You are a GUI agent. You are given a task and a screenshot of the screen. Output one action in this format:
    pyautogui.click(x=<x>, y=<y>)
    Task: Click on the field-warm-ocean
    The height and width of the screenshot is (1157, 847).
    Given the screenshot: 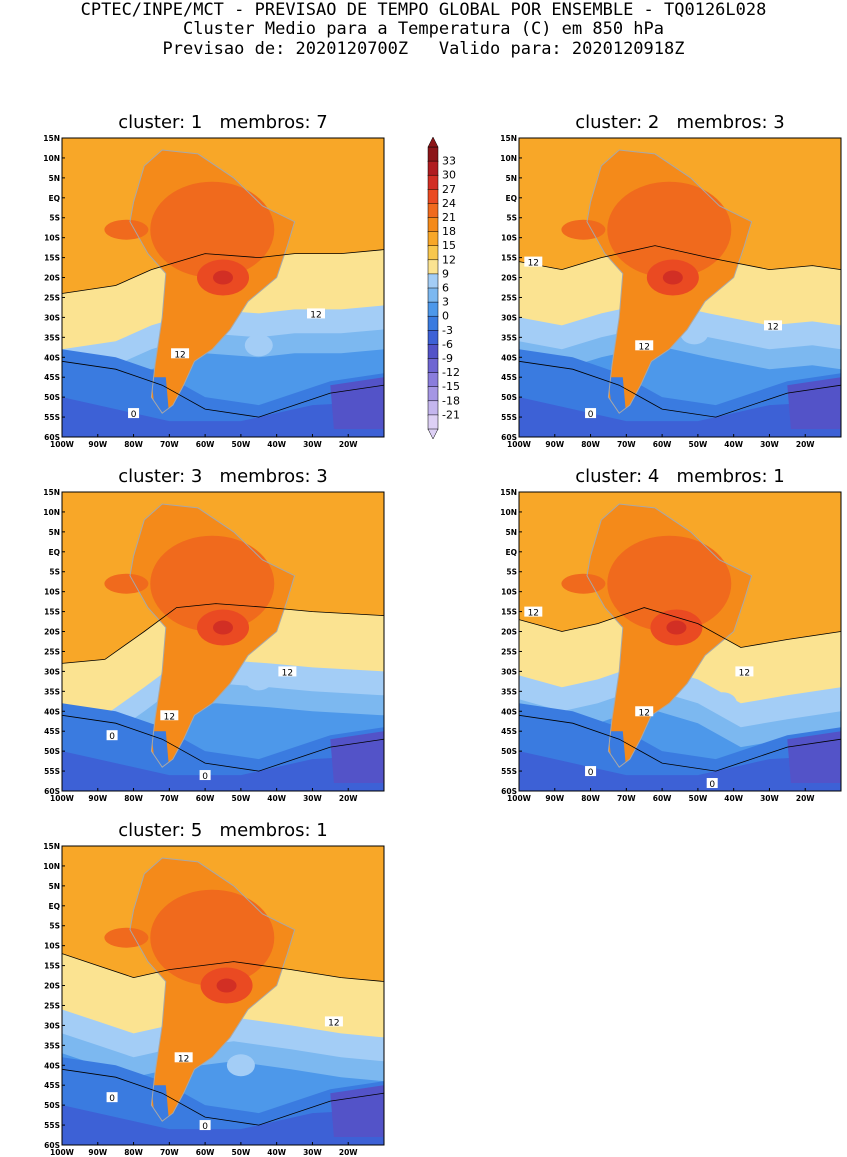 What is the action you would take?
    pyautogui.click(x=583, y=229)
    